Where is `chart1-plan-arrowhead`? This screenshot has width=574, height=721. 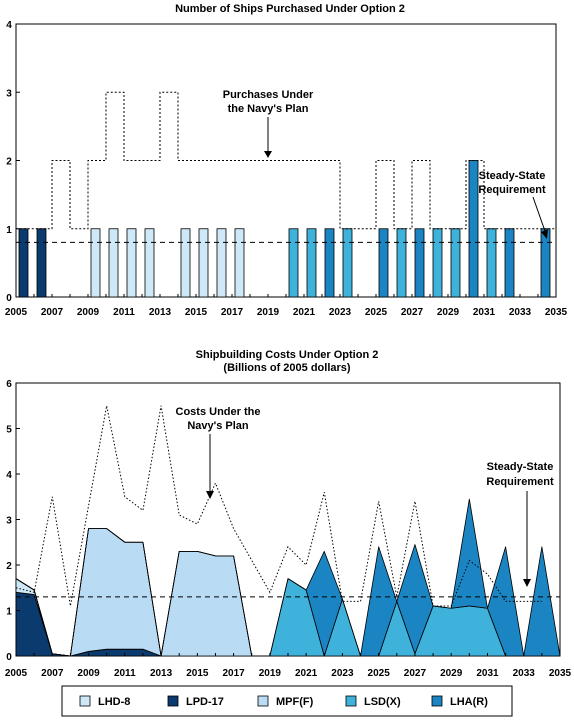
chart1-plan-arrowhead is located at coordinates (268, 154).